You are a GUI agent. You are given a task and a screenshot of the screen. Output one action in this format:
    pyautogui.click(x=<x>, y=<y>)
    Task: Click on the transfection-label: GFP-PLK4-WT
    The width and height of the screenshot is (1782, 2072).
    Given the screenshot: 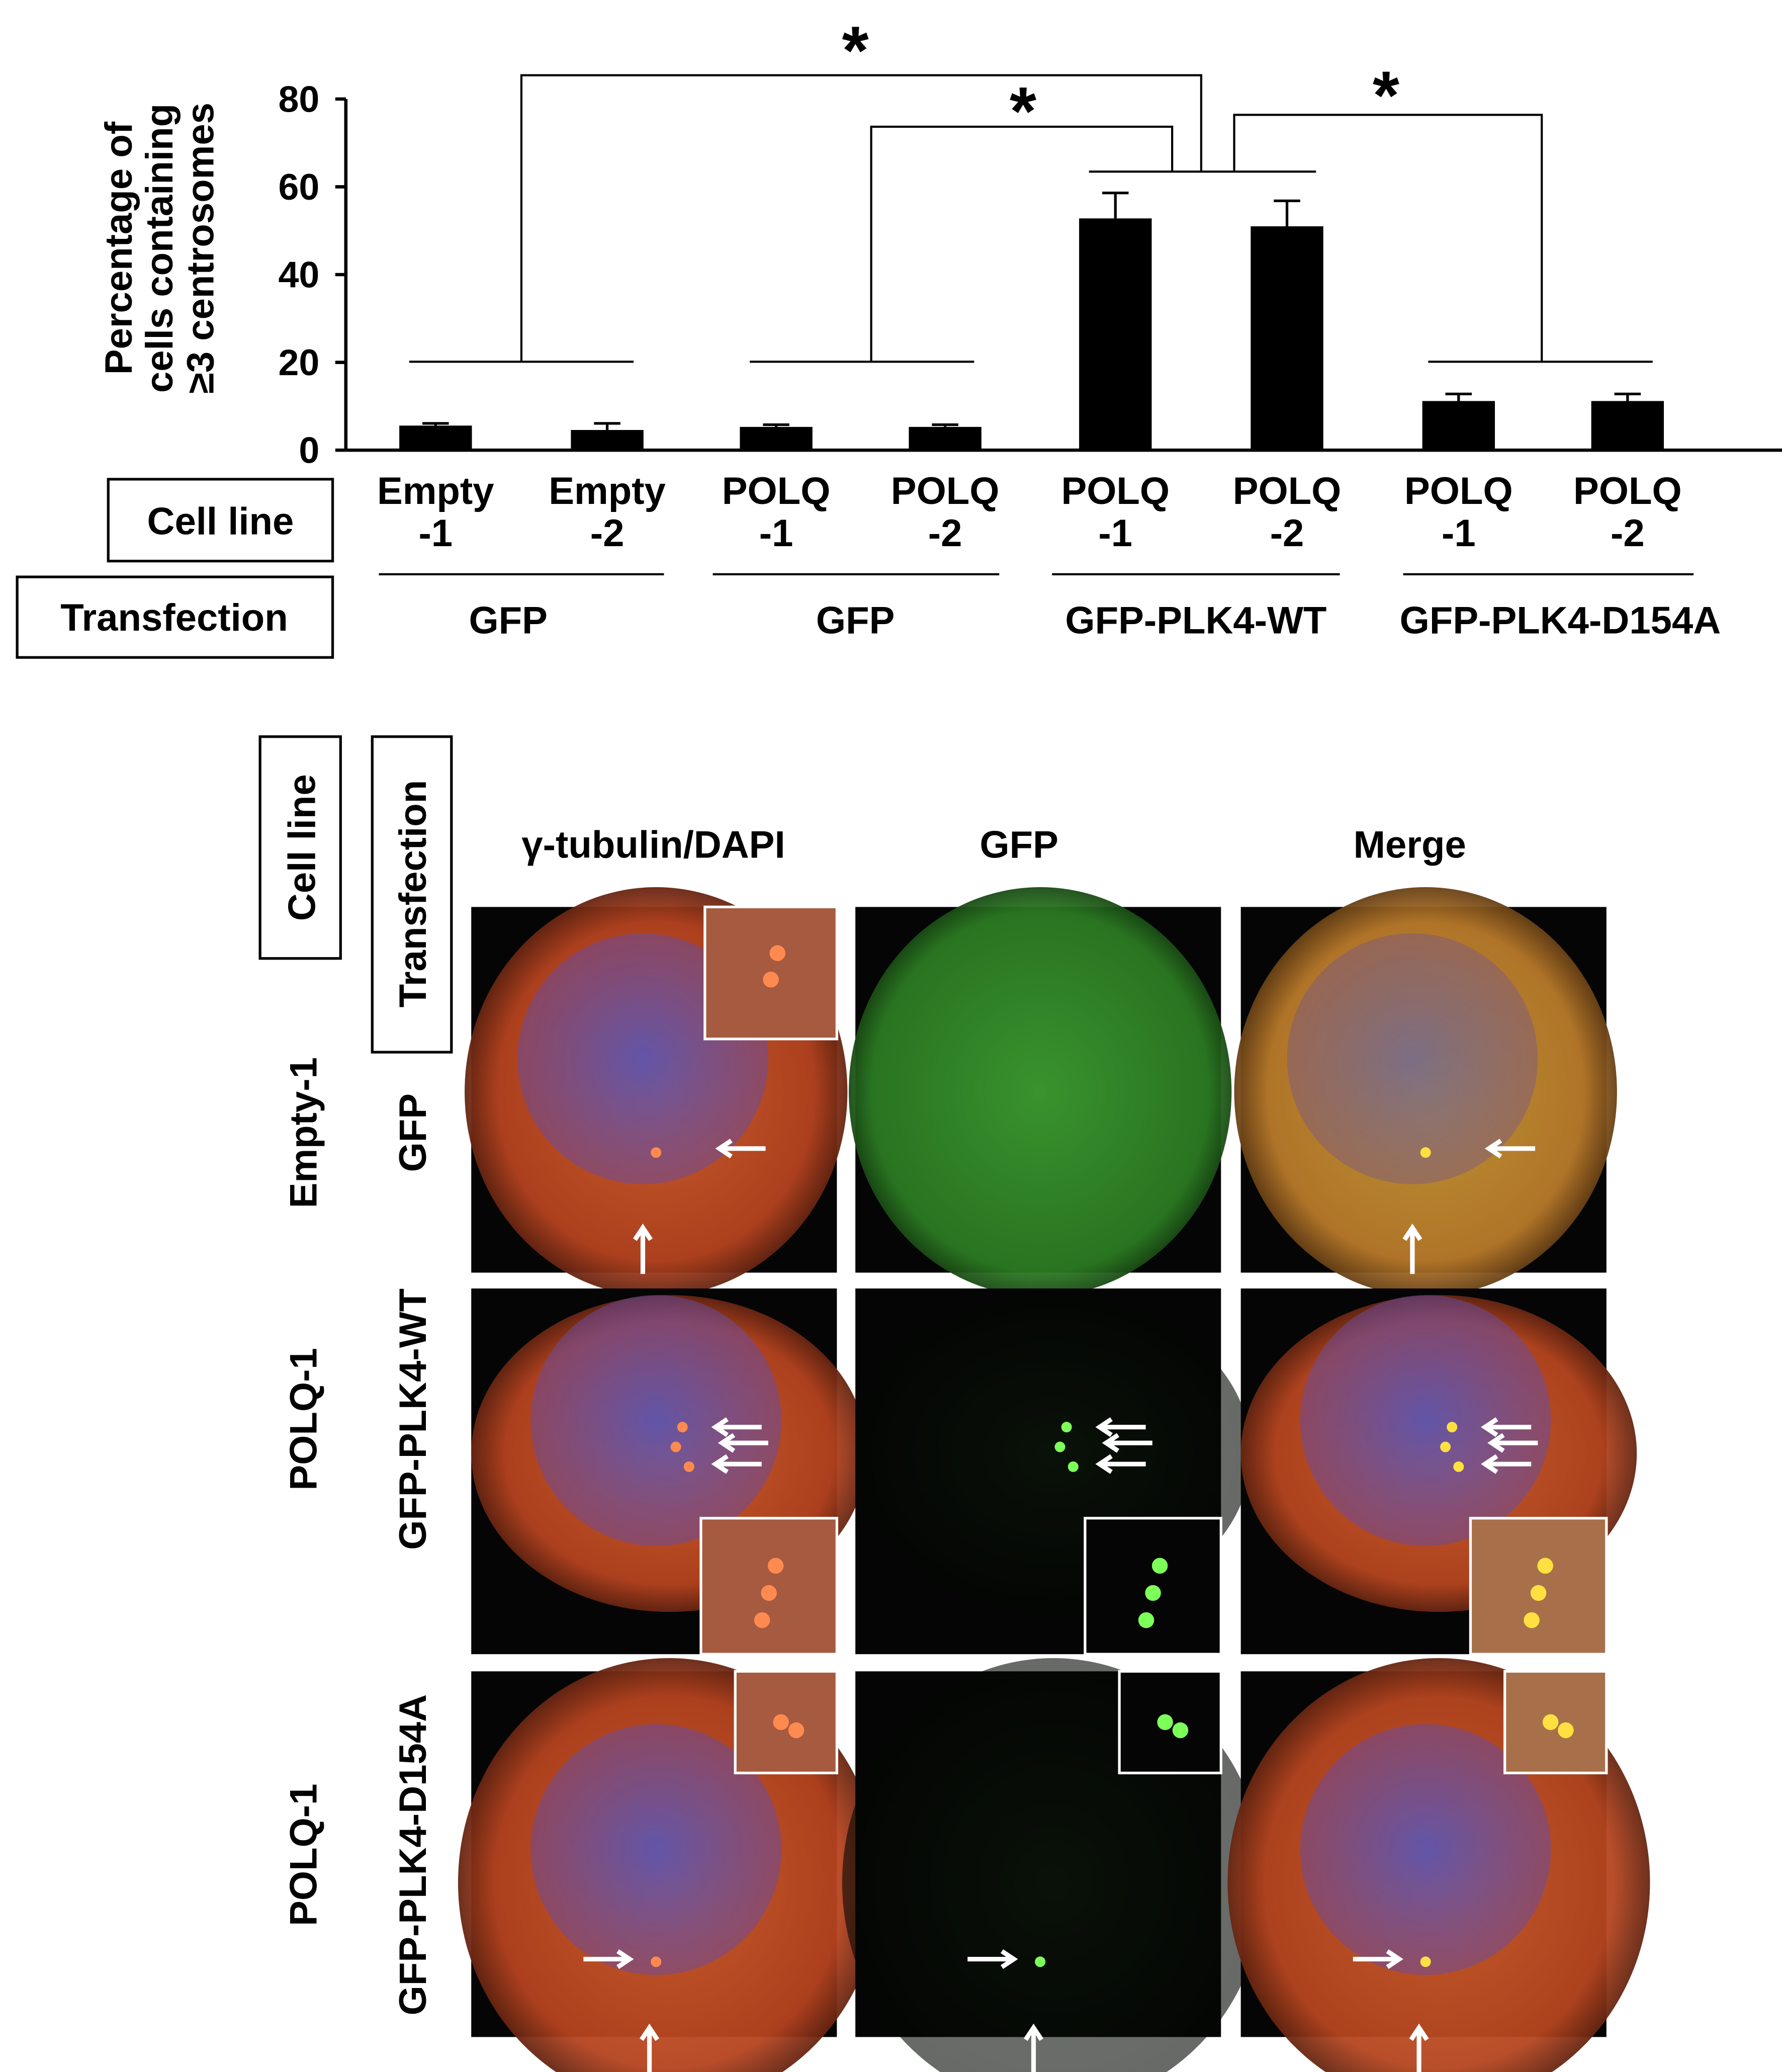 What is the action you would take?
    pyautogui.click(x=1195, y=620)
    